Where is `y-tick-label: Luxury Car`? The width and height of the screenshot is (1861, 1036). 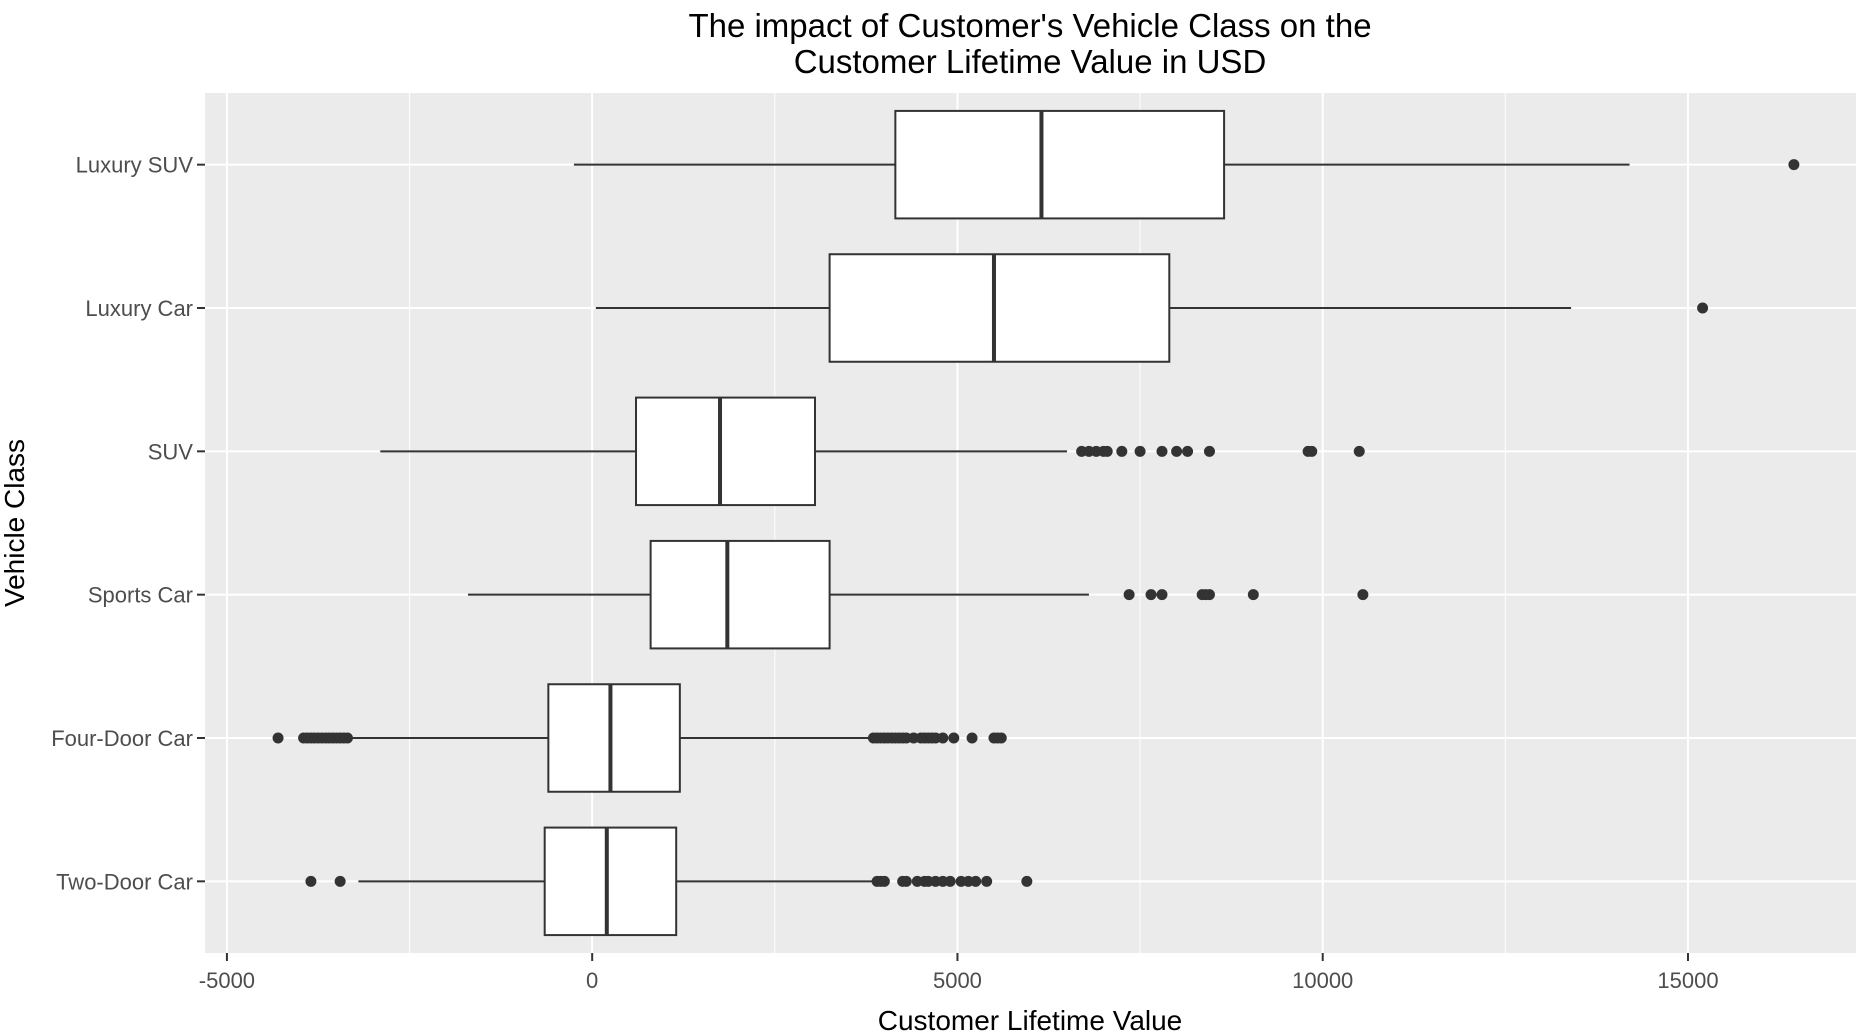 y-tick-label: Luxury Car is located at coordinates (139, 308).